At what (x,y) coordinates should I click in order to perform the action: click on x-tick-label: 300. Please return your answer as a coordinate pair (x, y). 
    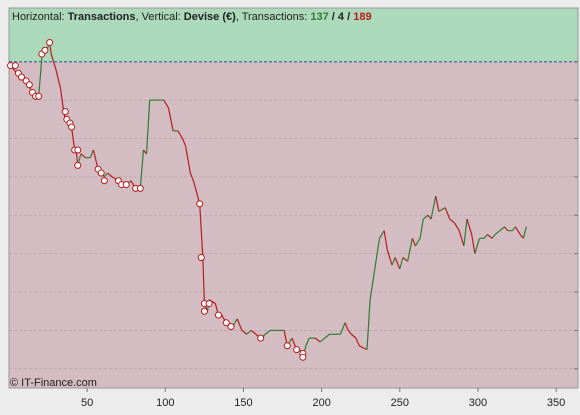
    Looking at the image, I should click on (478, 403).